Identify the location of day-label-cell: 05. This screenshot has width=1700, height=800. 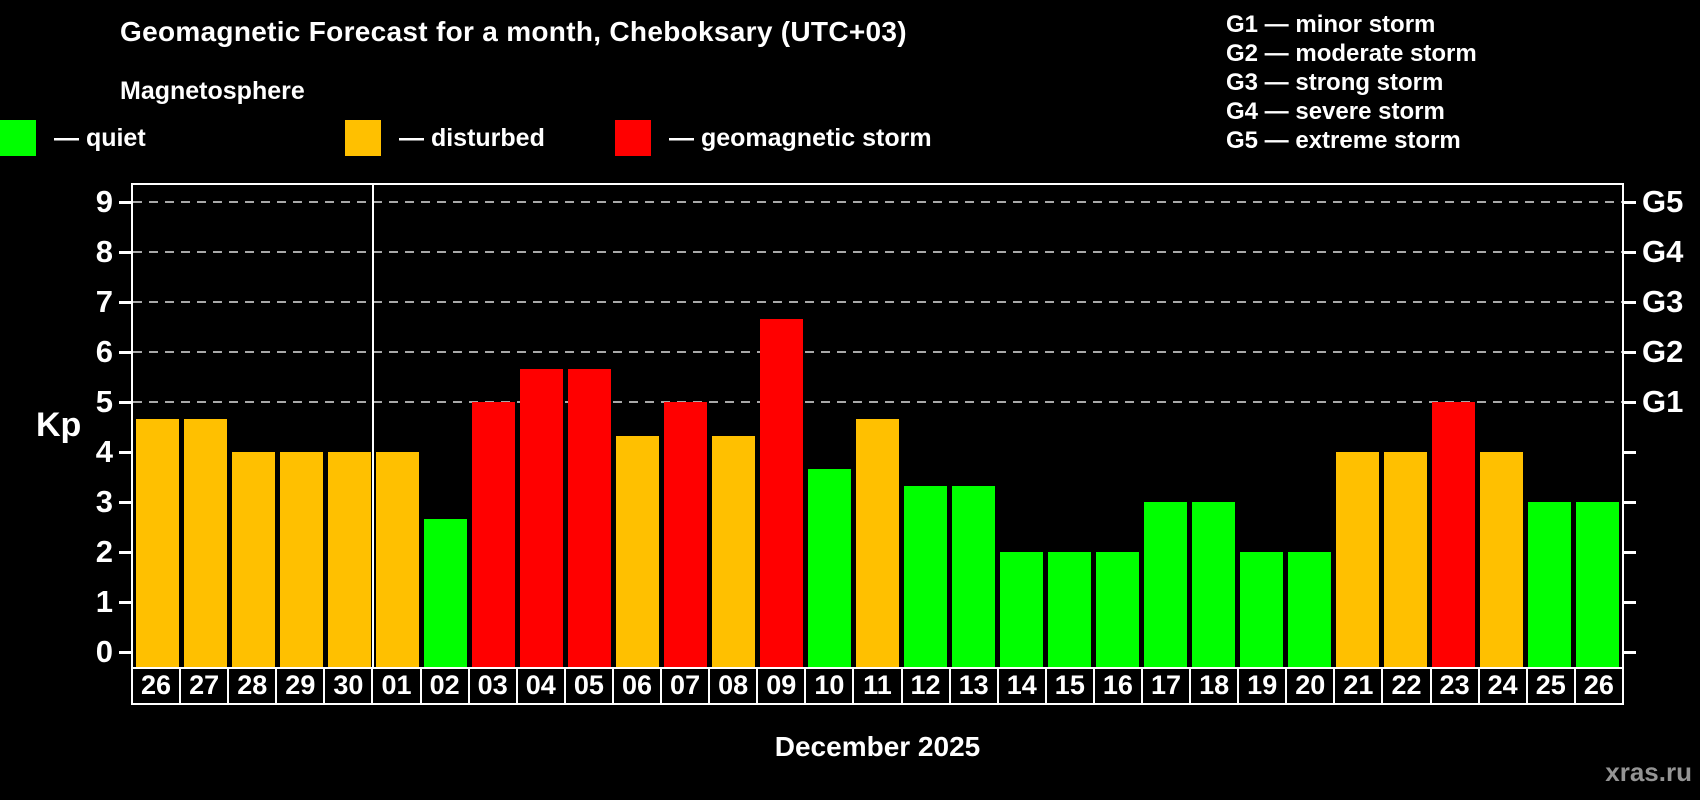
(588, 686).